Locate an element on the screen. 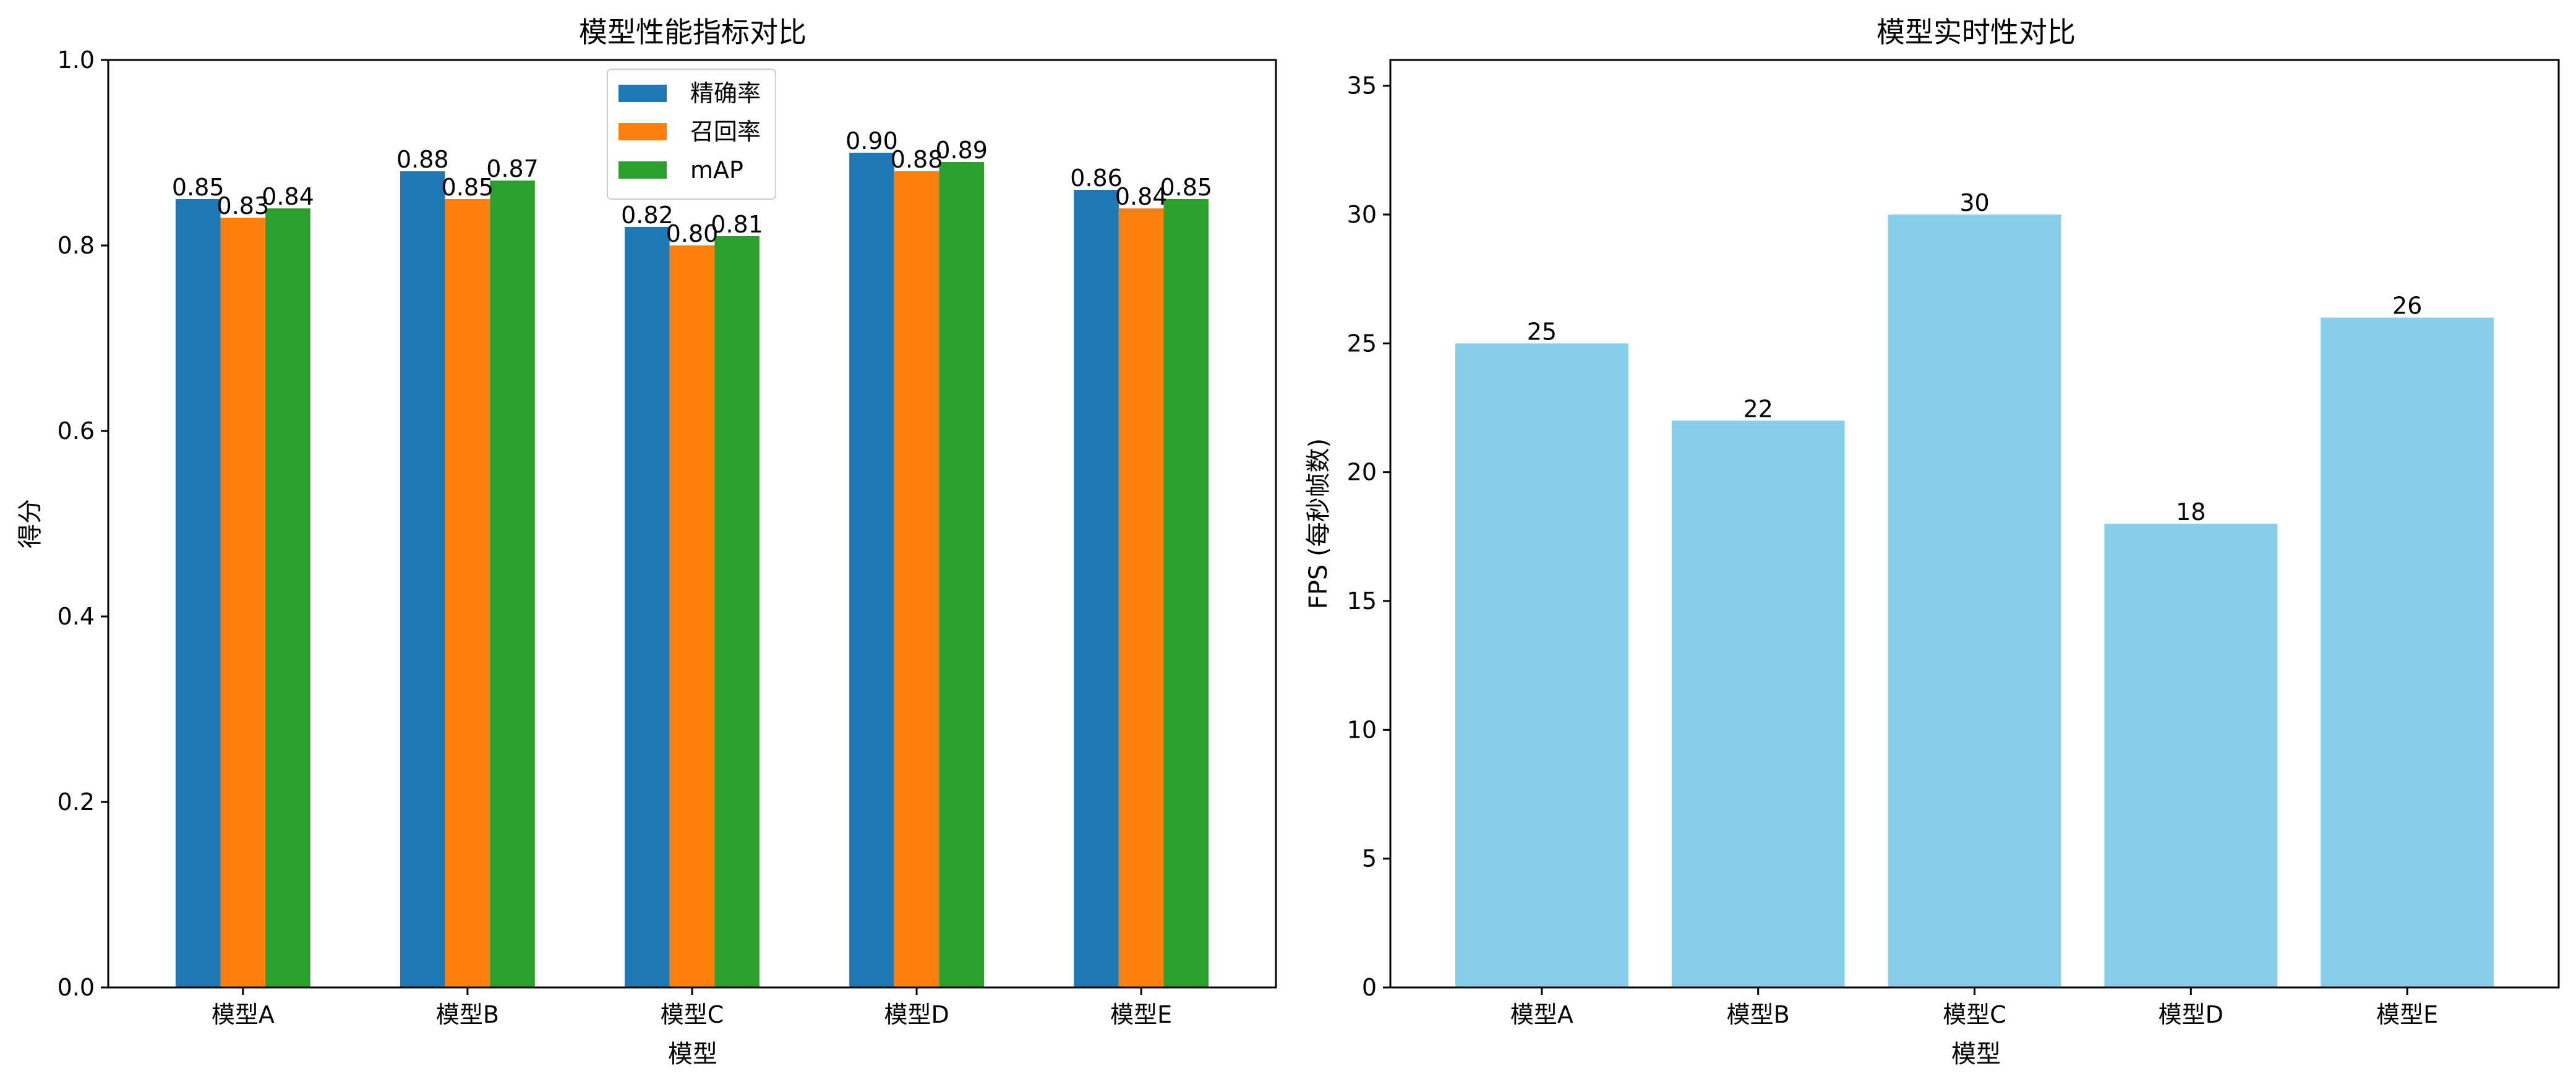 Image resolution: width=2576 pixels, height=1087 pixels. y-tick-label: 15 is located at coordinates (1362, 601).